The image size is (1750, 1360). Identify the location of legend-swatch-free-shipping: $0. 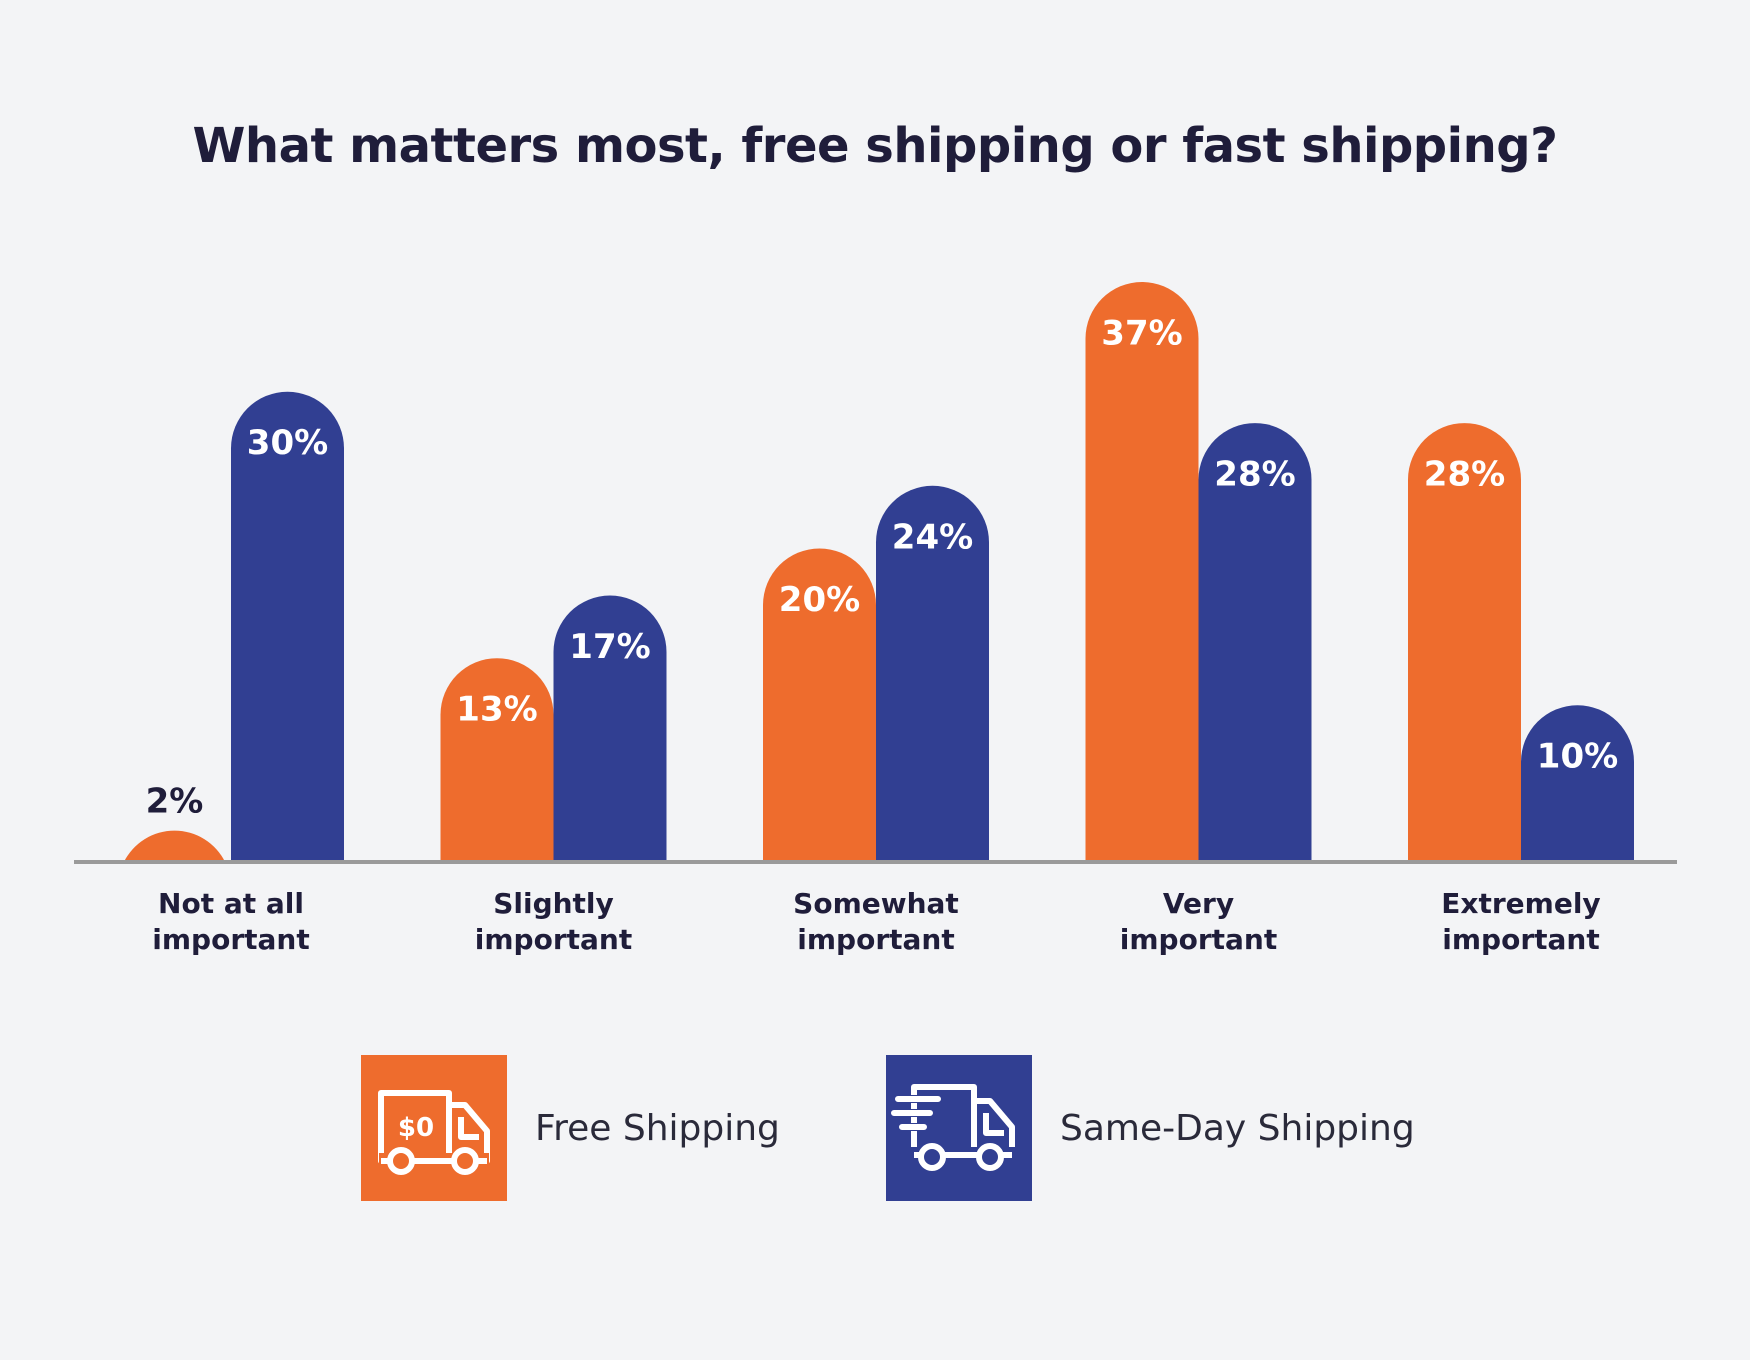
(434, 1128).